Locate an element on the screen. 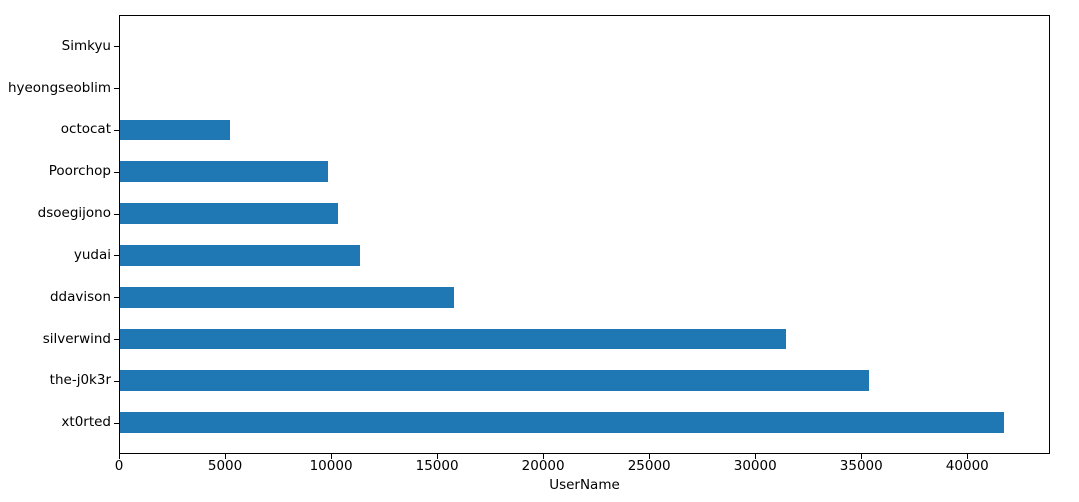 The height and width of the screenshot is (502, 1079). x-tick-label: 25000 is located at coordinates (649, 466).